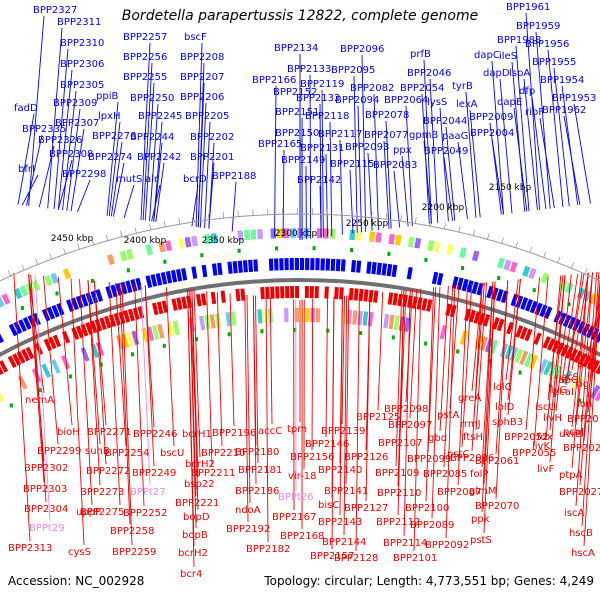 Image resolution: width=600 pixels, height=600 pixels. Describe the element at coordinates (71, 154) in the screenshot. I see `gene-label-bpp2308: BPP2308` at that location.